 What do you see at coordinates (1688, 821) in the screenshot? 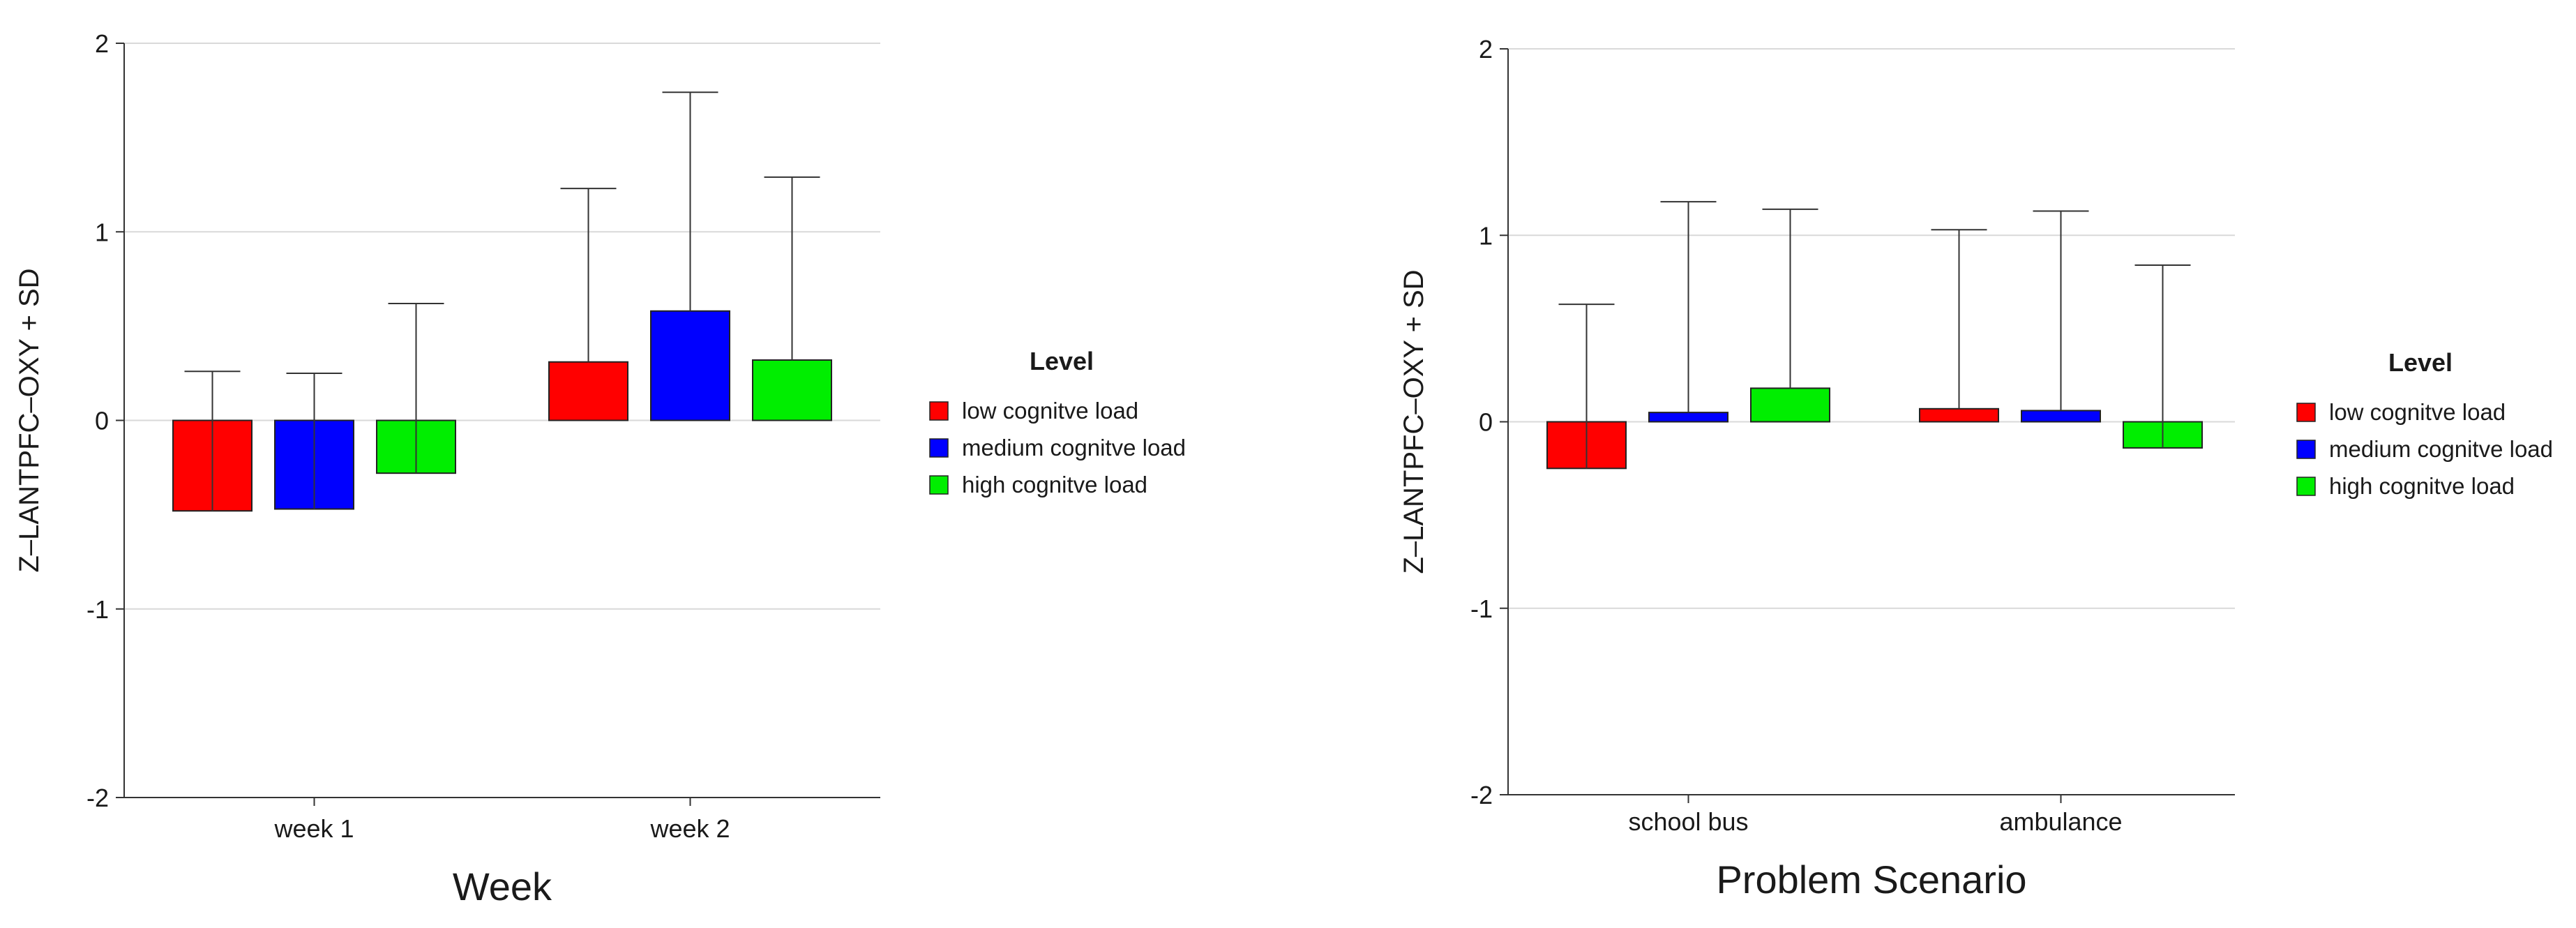
I see `x-tick-label: school bus` at bounding box center [1688, 821].